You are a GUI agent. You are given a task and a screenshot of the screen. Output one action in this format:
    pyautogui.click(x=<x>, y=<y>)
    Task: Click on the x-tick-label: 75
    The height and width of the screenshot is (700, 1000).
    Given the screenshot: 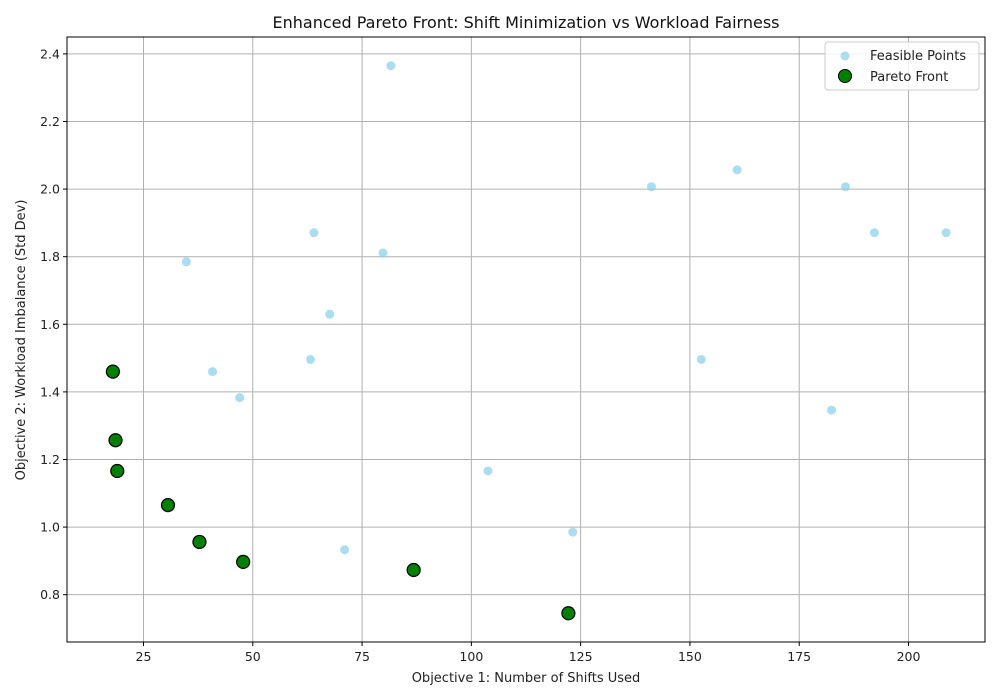 What is the action you would take?
    pyautogui.click(x=362, y=656)
    